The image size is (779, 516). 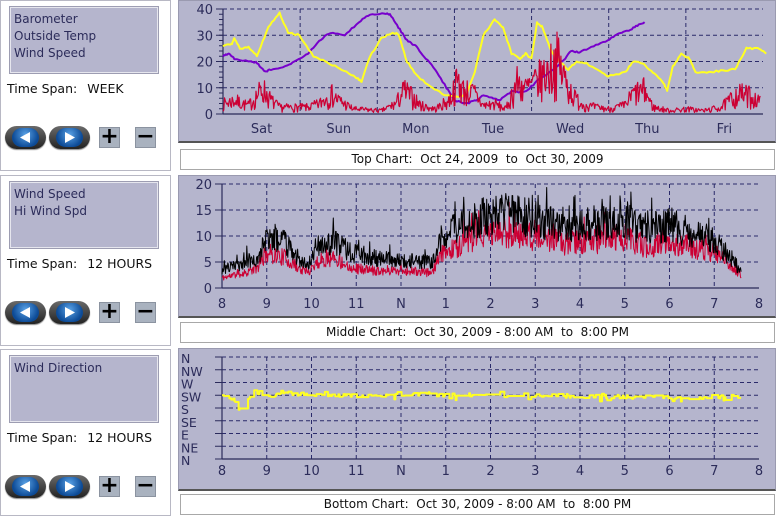 What do you see at coordinates (482, 400) in the screenshot?
I see `series-wind-direction` at bounding box center [482, 400].